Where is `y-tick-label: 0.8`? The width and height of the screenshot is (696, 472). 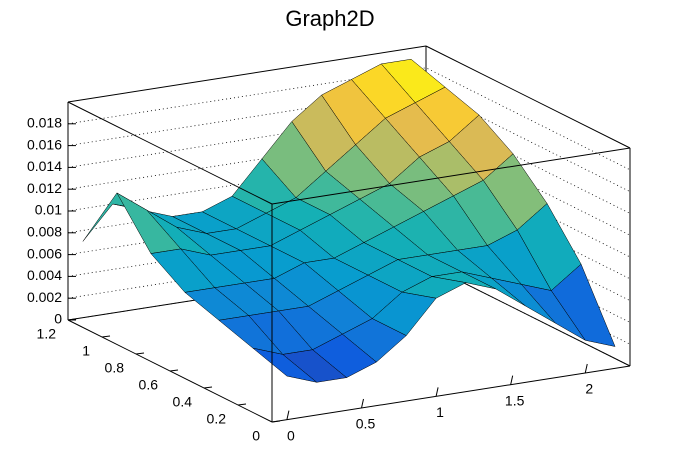
y-tick-label: 0.8 is located at coordinates (115, 368).